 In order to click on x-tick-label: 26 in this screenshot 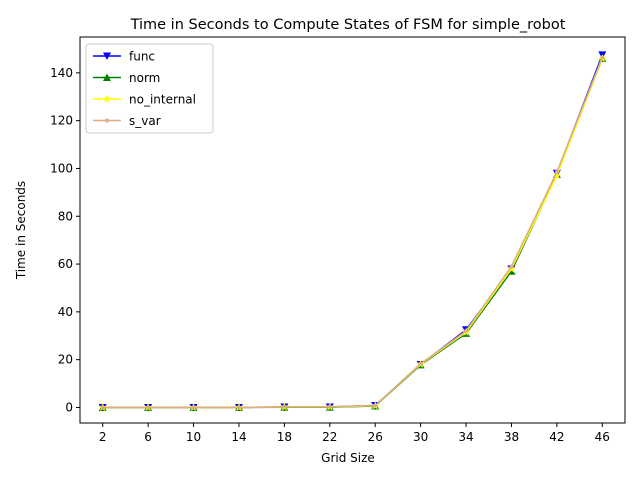, I will do `click(375, 437)`.